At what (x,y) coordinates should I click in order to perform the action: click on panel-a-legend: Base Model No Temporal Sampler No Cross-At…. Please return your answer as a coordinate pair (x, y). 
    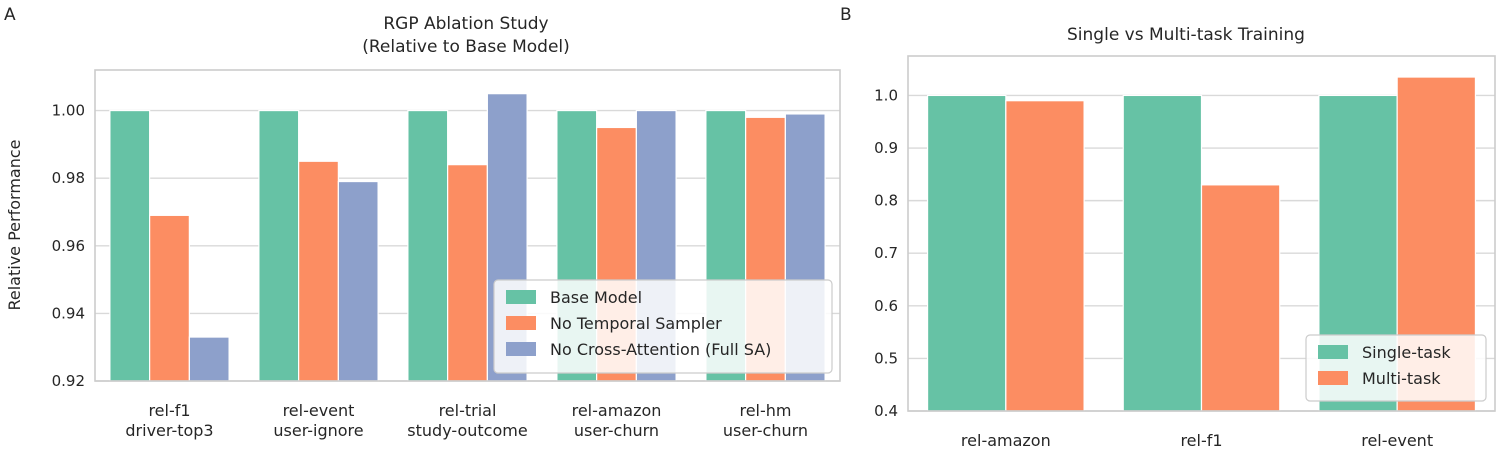
    Looking at the image, I should click on (663, 326).